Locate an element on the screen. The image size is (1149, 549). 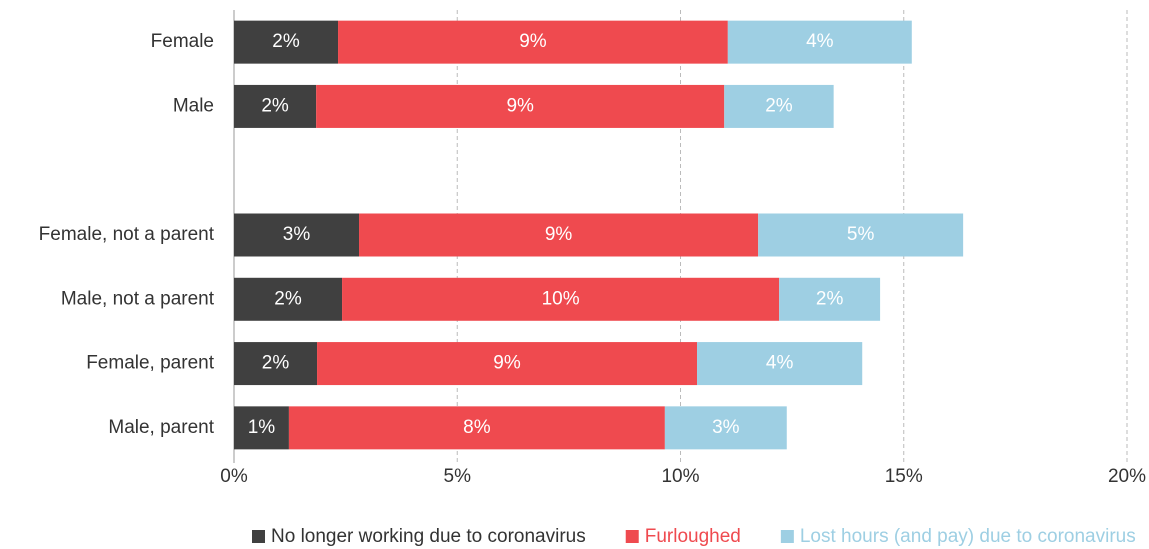
y-tick-label: Female, not a parent is located at coordinates (127, 234).